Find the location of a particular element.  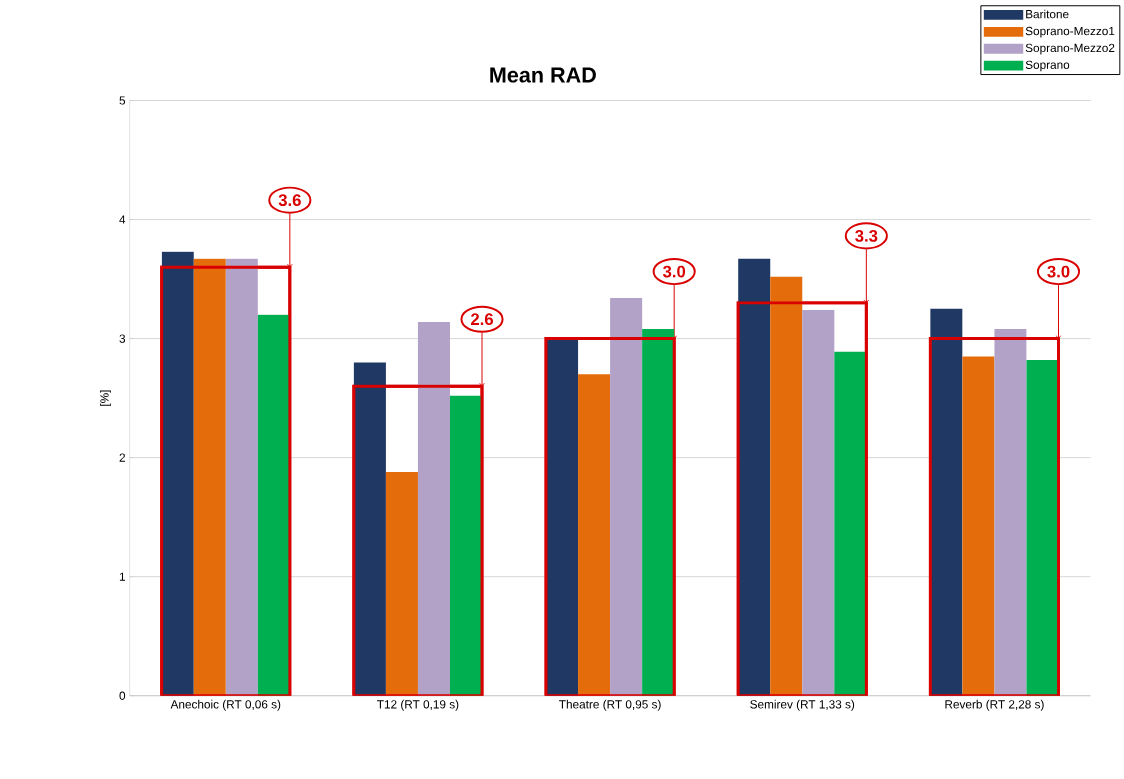

chart-title: Mean RAD is located at coordinates (543, 75).